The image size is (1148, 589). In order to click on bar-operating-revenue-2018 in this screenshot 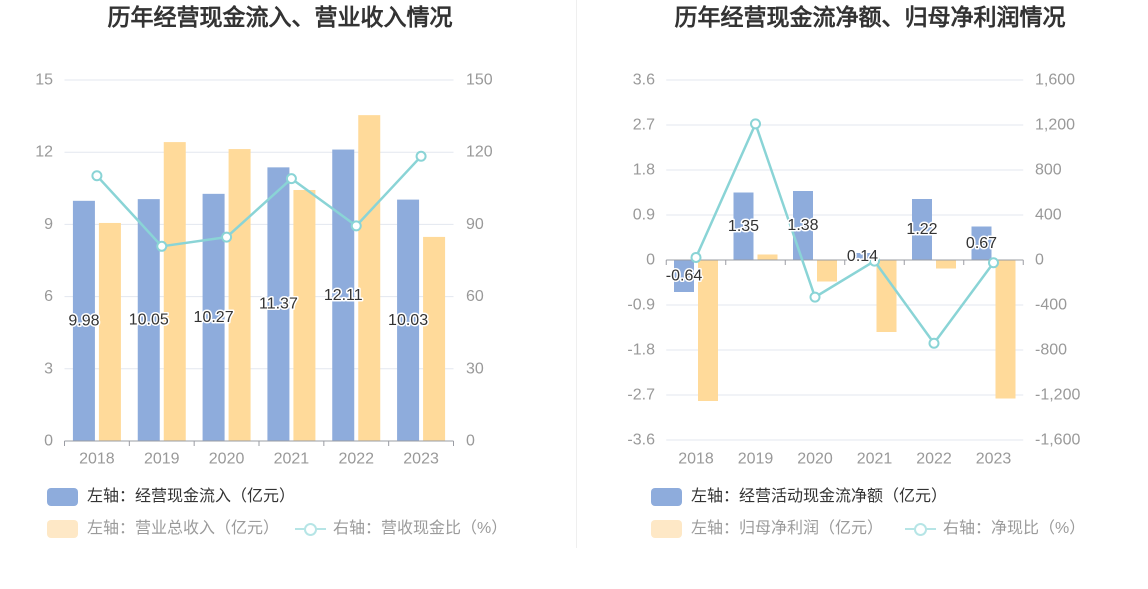, I will do `click(109, 331)`.